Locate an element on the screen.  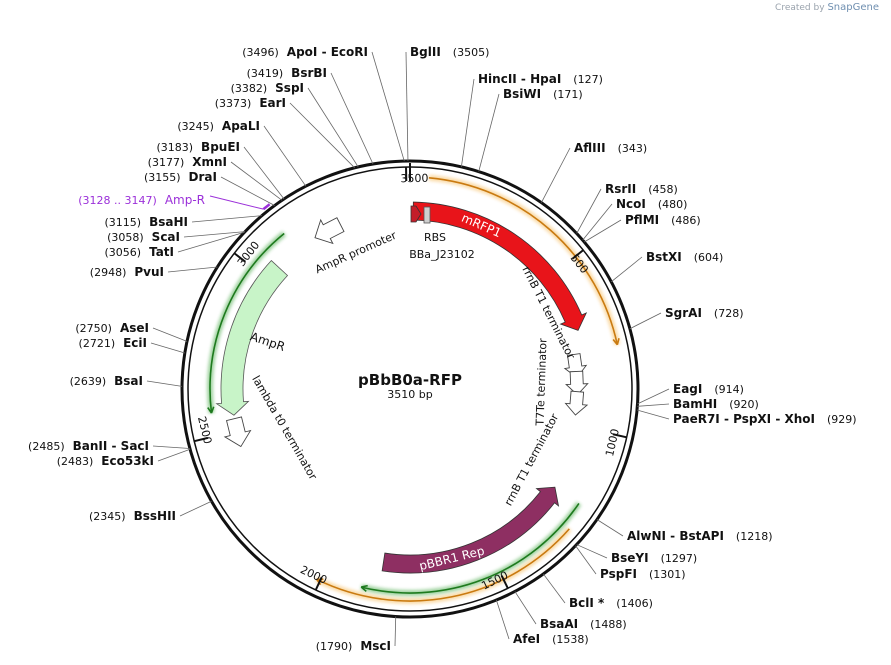
site-bsai: (2639) BsaI is located at coordinates (126, 381).